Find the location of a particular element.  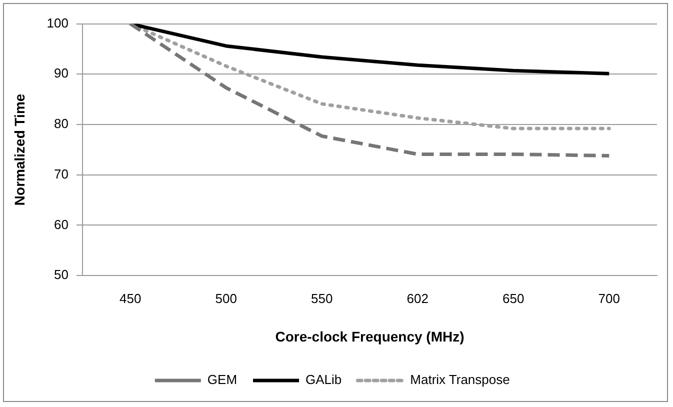

y-axis-title: Normalized Time is located at coordinates (19, 150).